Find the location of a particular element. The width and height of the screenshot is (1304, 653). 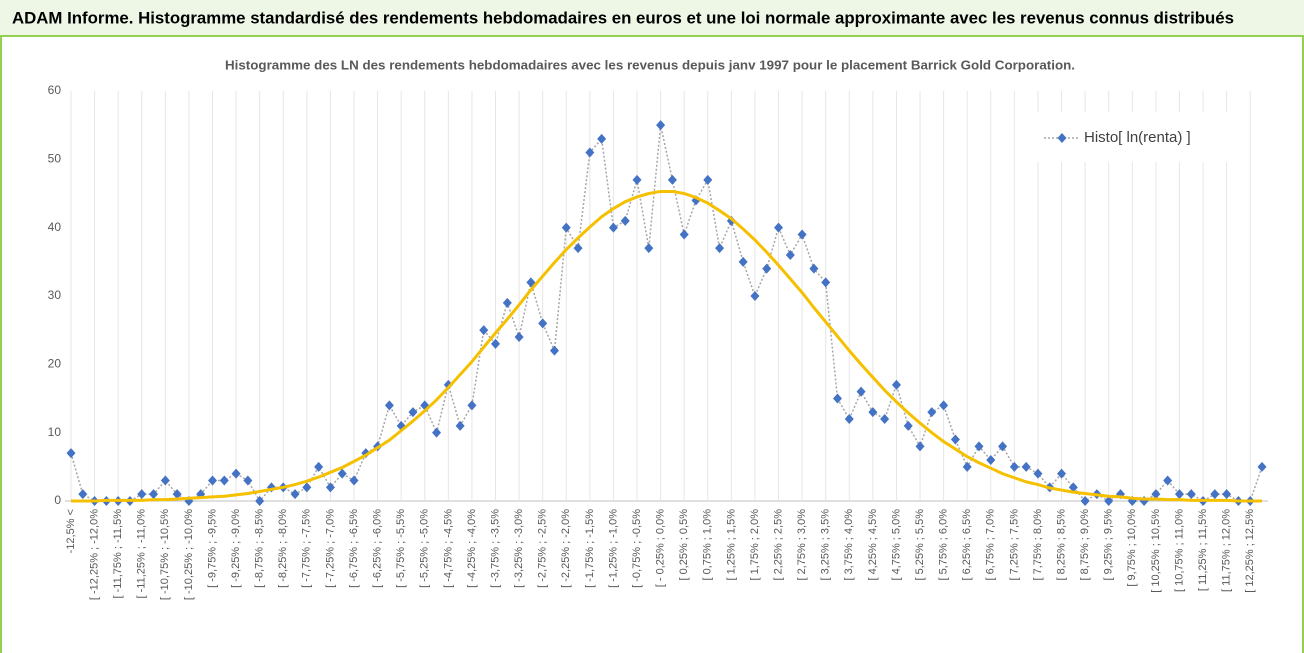

x-tick-label: [ 11,75% ; 12,0% is located at coordinates (1227, 550).